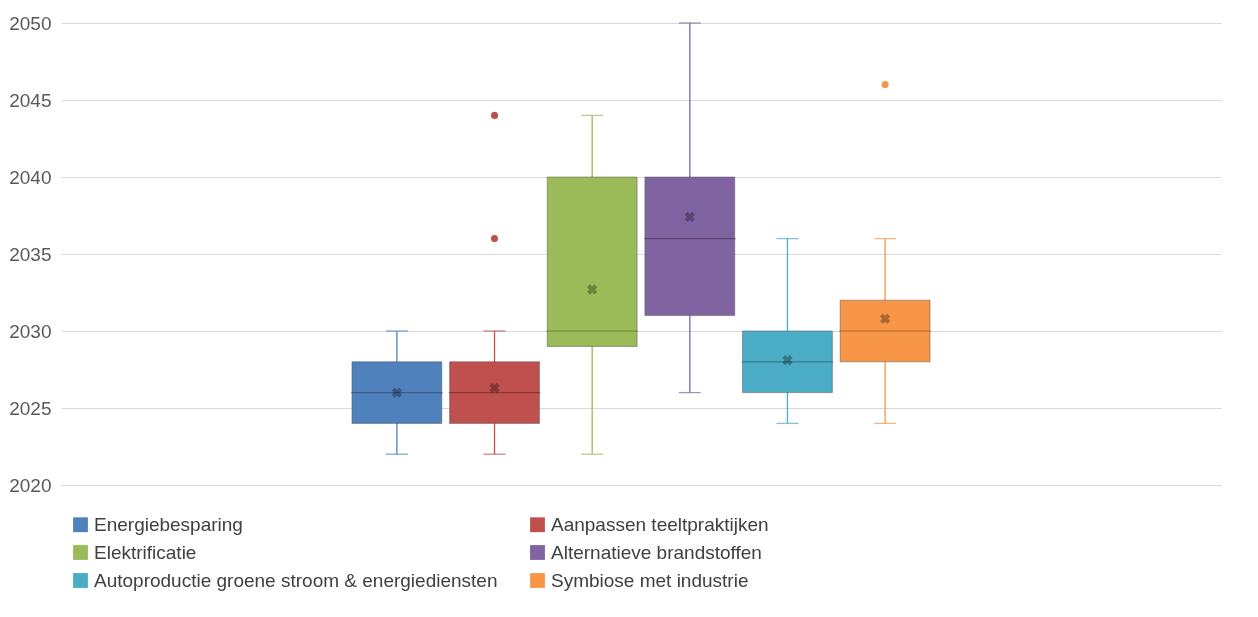 The height and width of the screenshot is (617, 1258). Describe the element at coordinates (30, 100) in the screenshot. I see `y-tick-label: 2045` at that location.